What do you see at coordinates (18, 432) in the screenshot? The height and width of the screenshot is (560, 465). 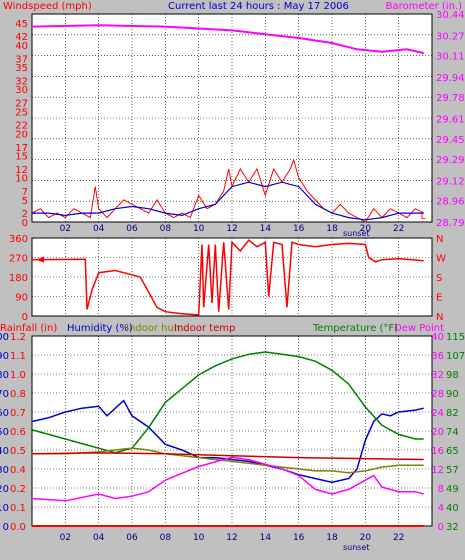 I see `rainfall-tick: 0.6` at bounding box center [18, 432].